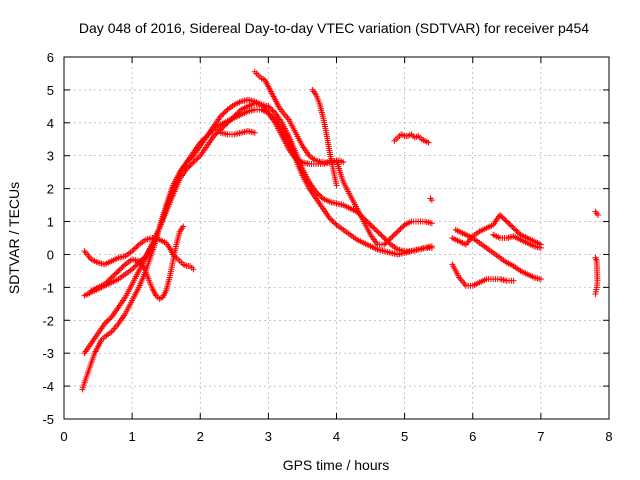 Image resolution: width=640 pixels, height=480 pixels. I want to click on x-axis-label: GPS time / hours, so click(336, 465).